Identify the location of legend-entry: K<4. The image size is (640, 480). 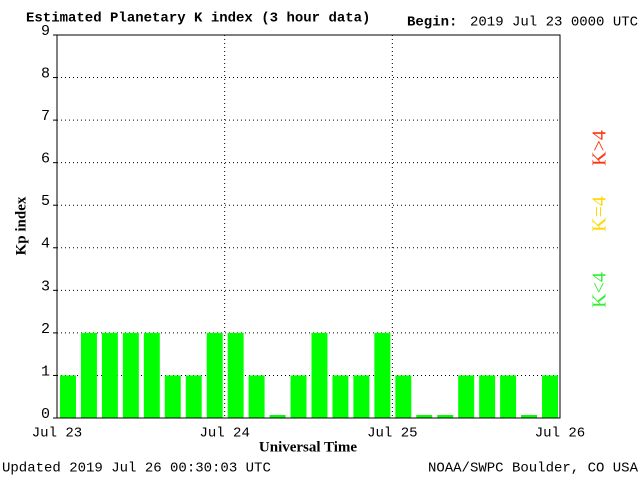
(600, 290).